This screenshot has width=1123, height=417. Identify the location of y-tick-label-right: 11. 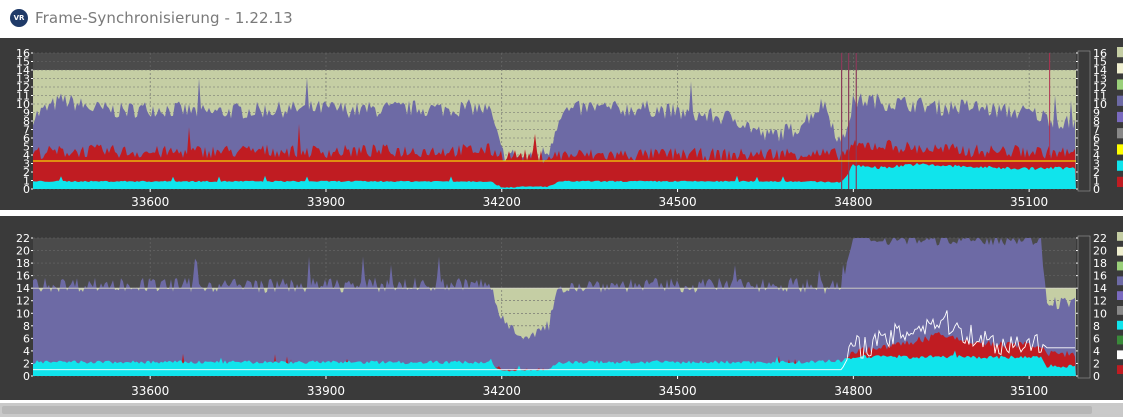
(1100, 96).